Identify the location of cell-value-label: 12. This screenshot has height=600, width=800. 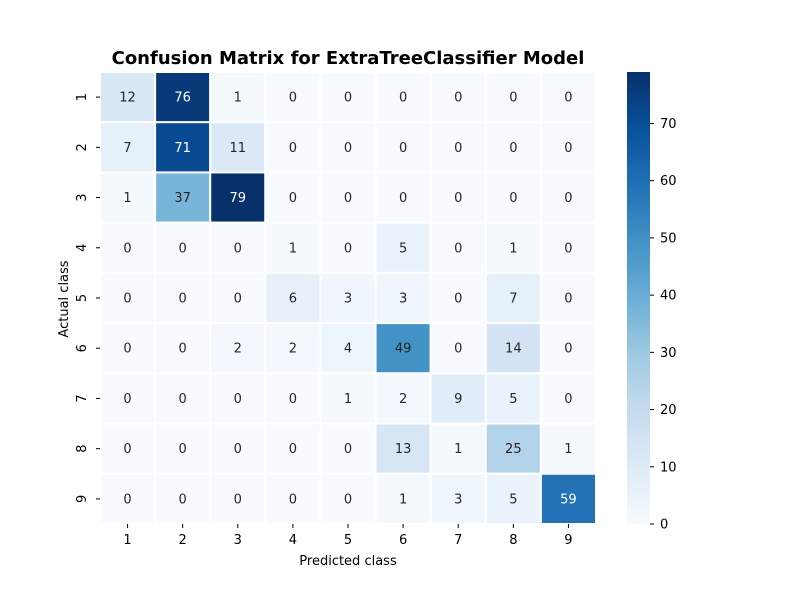
(127, 98).